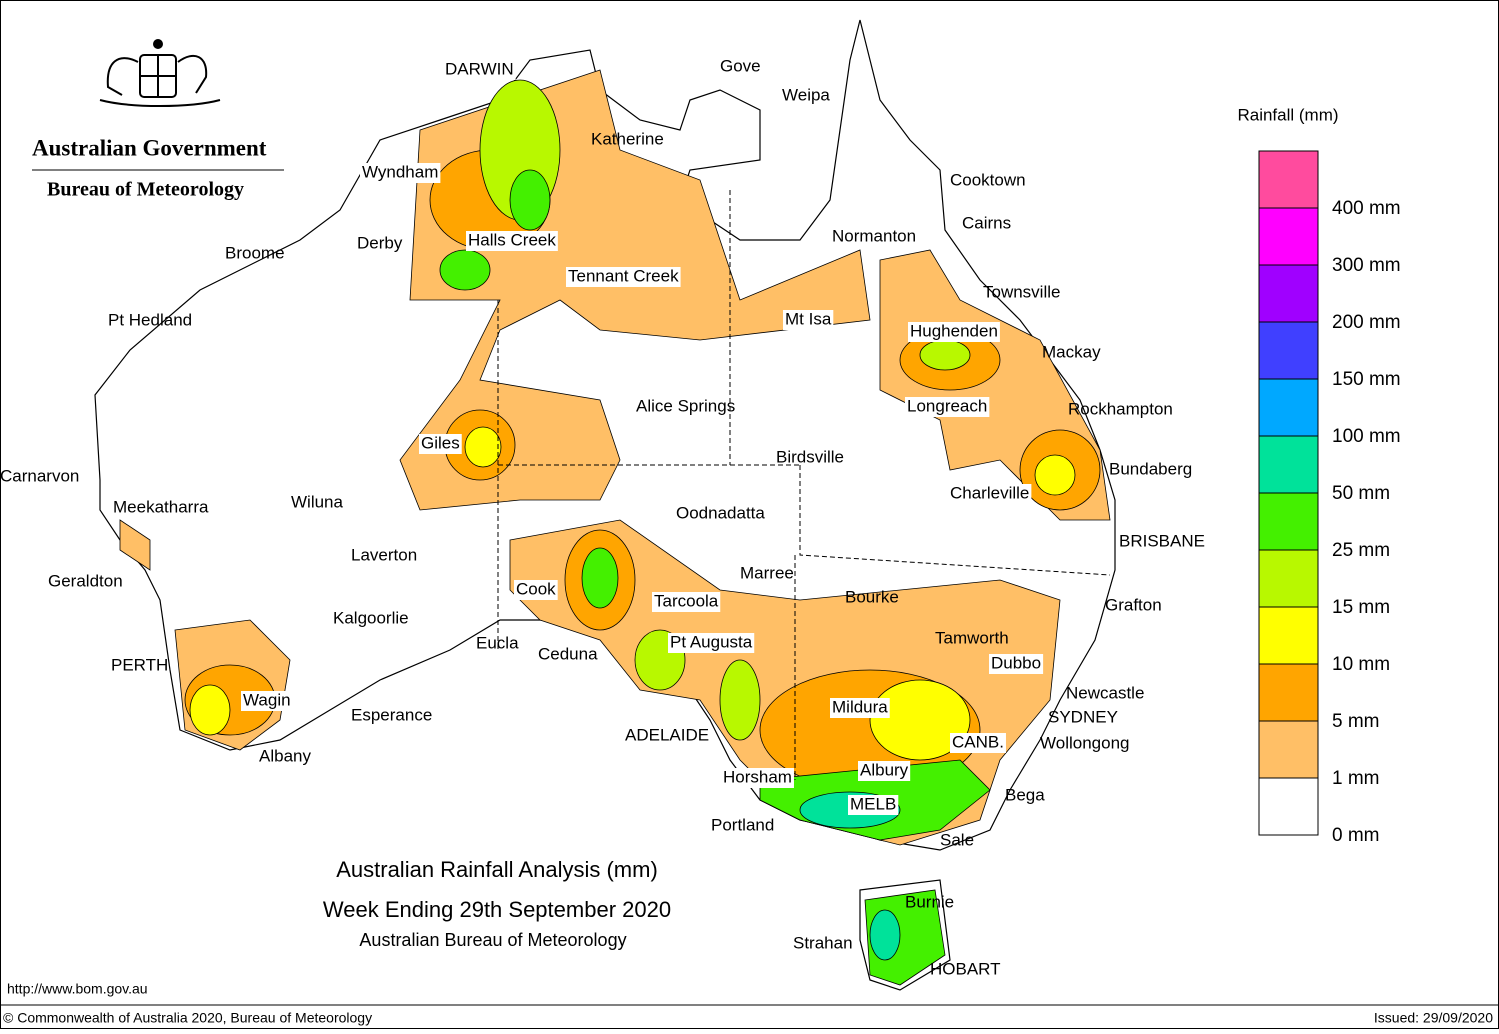  I want to click on place-label: ADELAIDE, so click(667, 734).